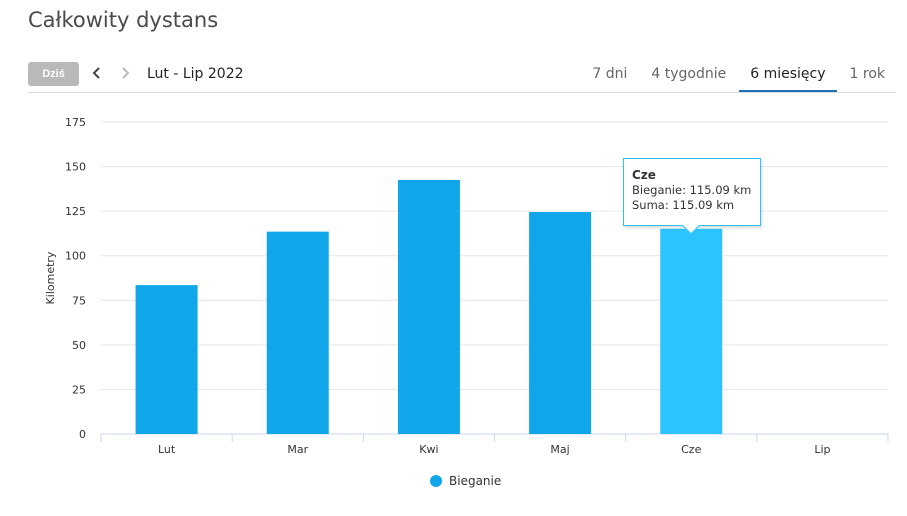 The image size is (907, 516). Describe the element at coordinates (867, 74) in the screenshot. I see `tab-1-year: 1 rok` at that location.